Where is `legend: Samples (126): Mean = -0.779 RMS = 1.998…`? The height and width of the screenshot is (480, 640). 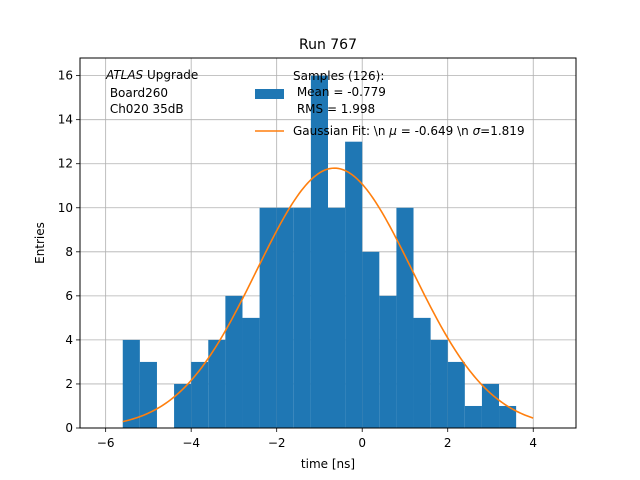 legend: Samples (126): Mean = -0.779 RMS = 1.998… is located at coordinates (390, 103).